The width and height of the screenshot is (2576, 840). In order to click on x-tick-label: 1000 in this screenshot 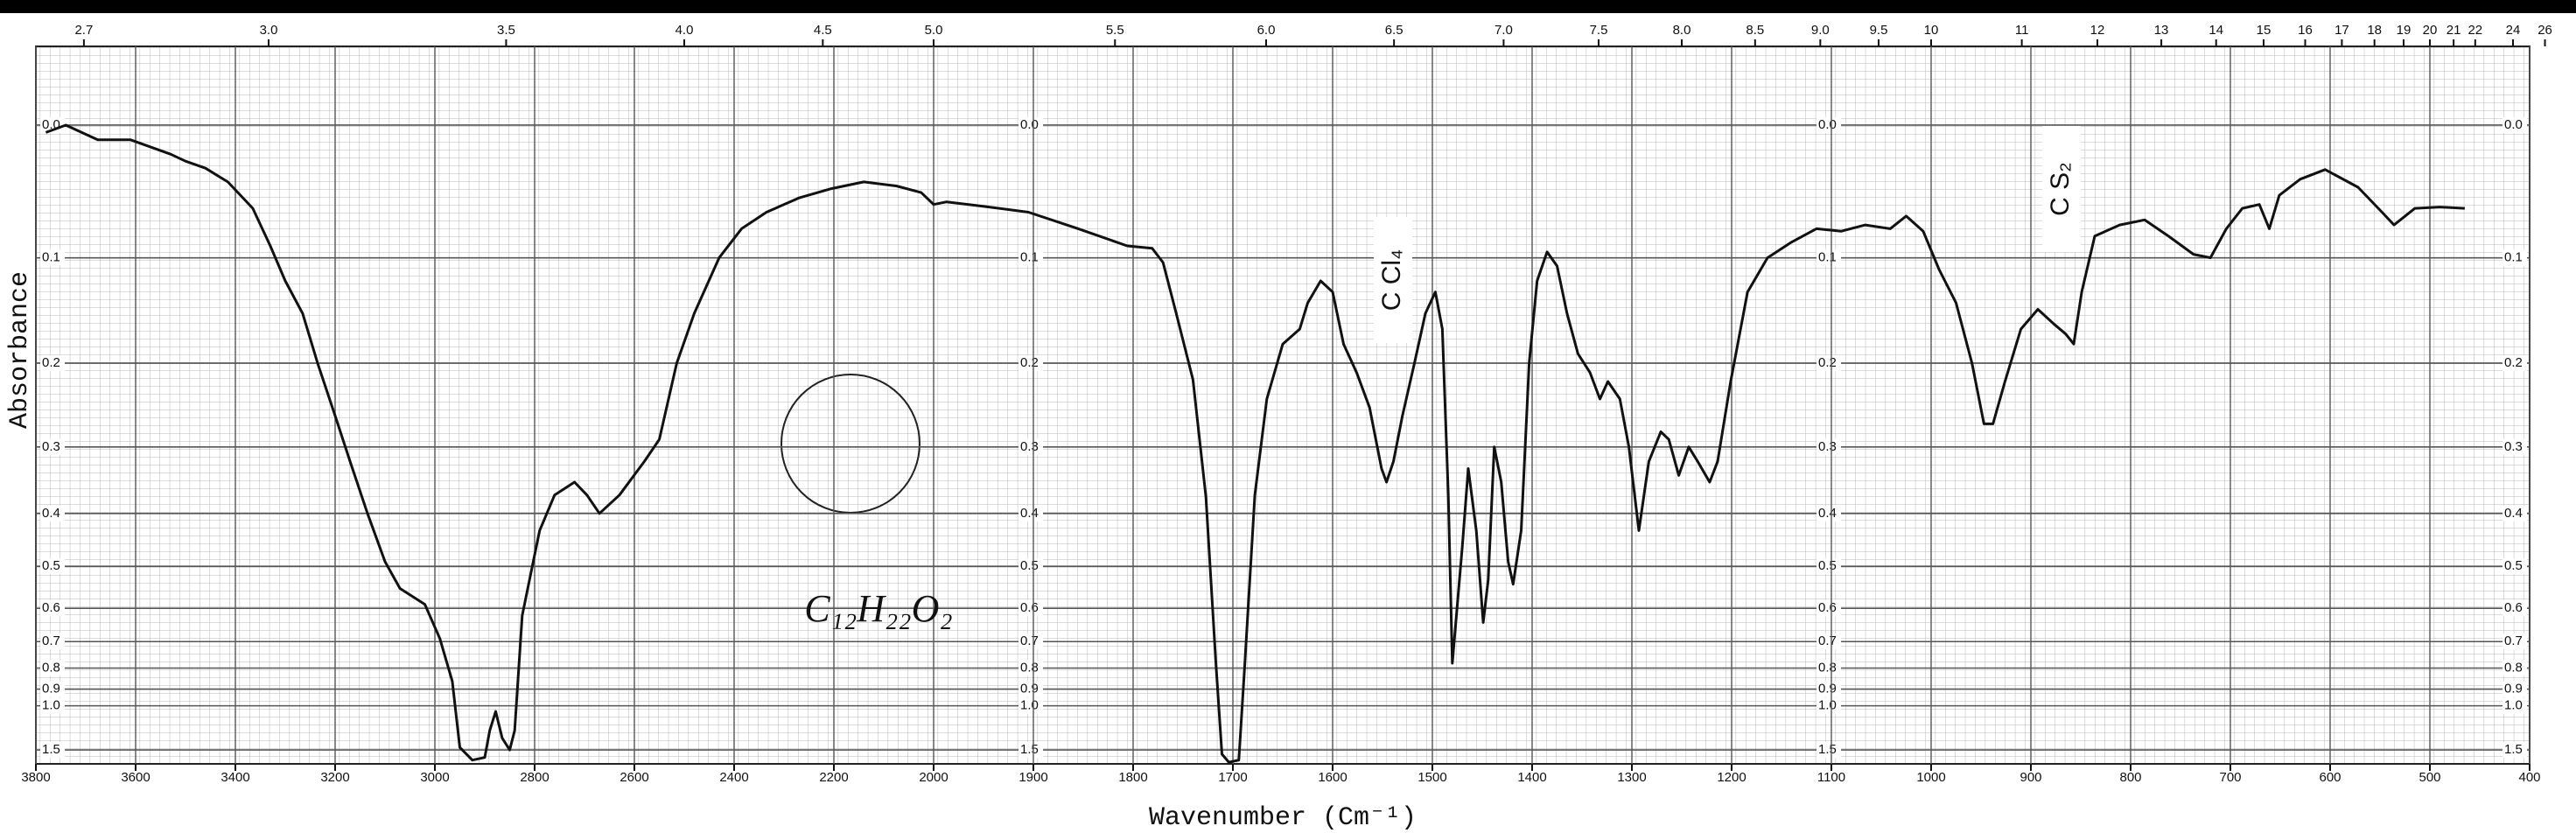, I will do `click(1930, 777)`.